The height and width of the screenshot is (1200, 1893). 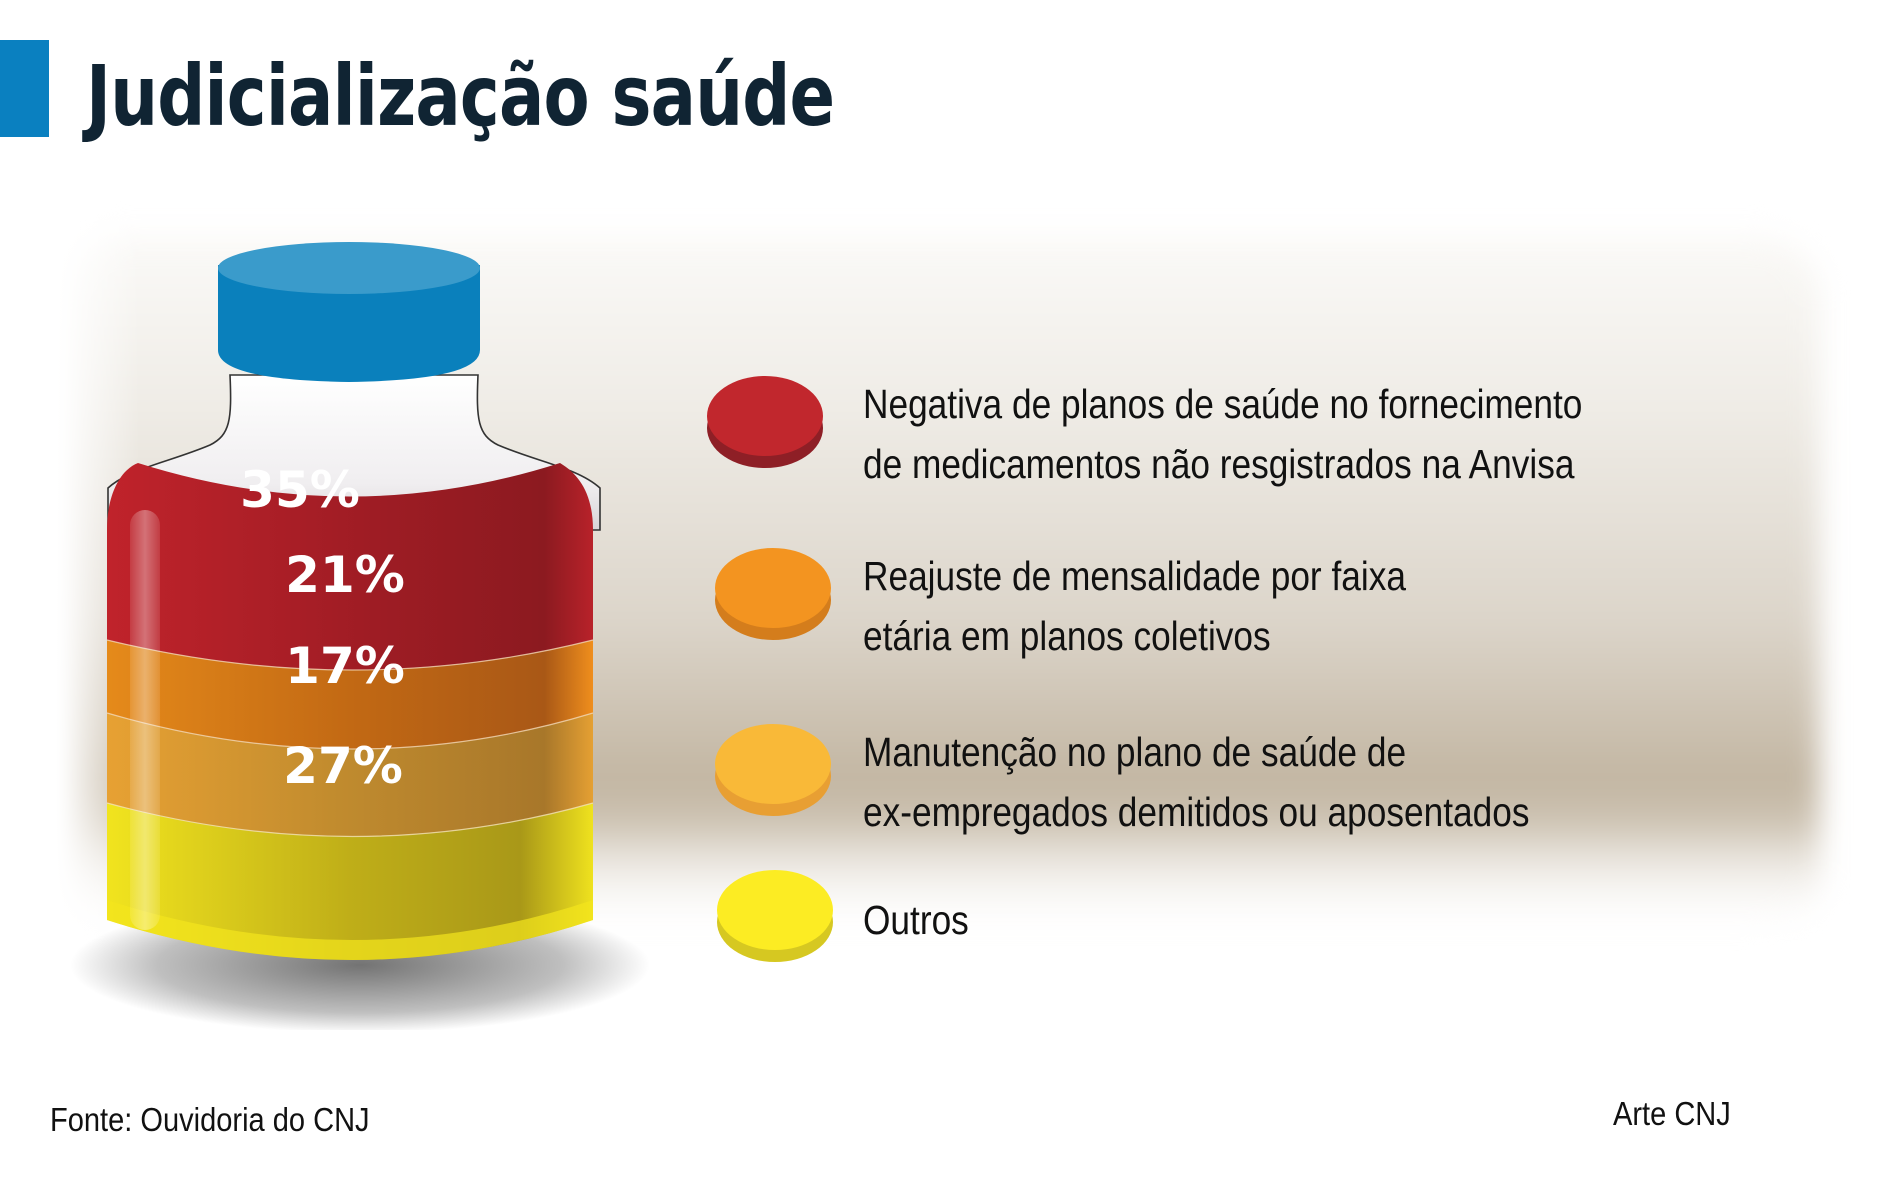 What do you see at coordinates (349, 268) in the screenshot?
I see `bottle-cap-top` at bounding box center [349, 268].